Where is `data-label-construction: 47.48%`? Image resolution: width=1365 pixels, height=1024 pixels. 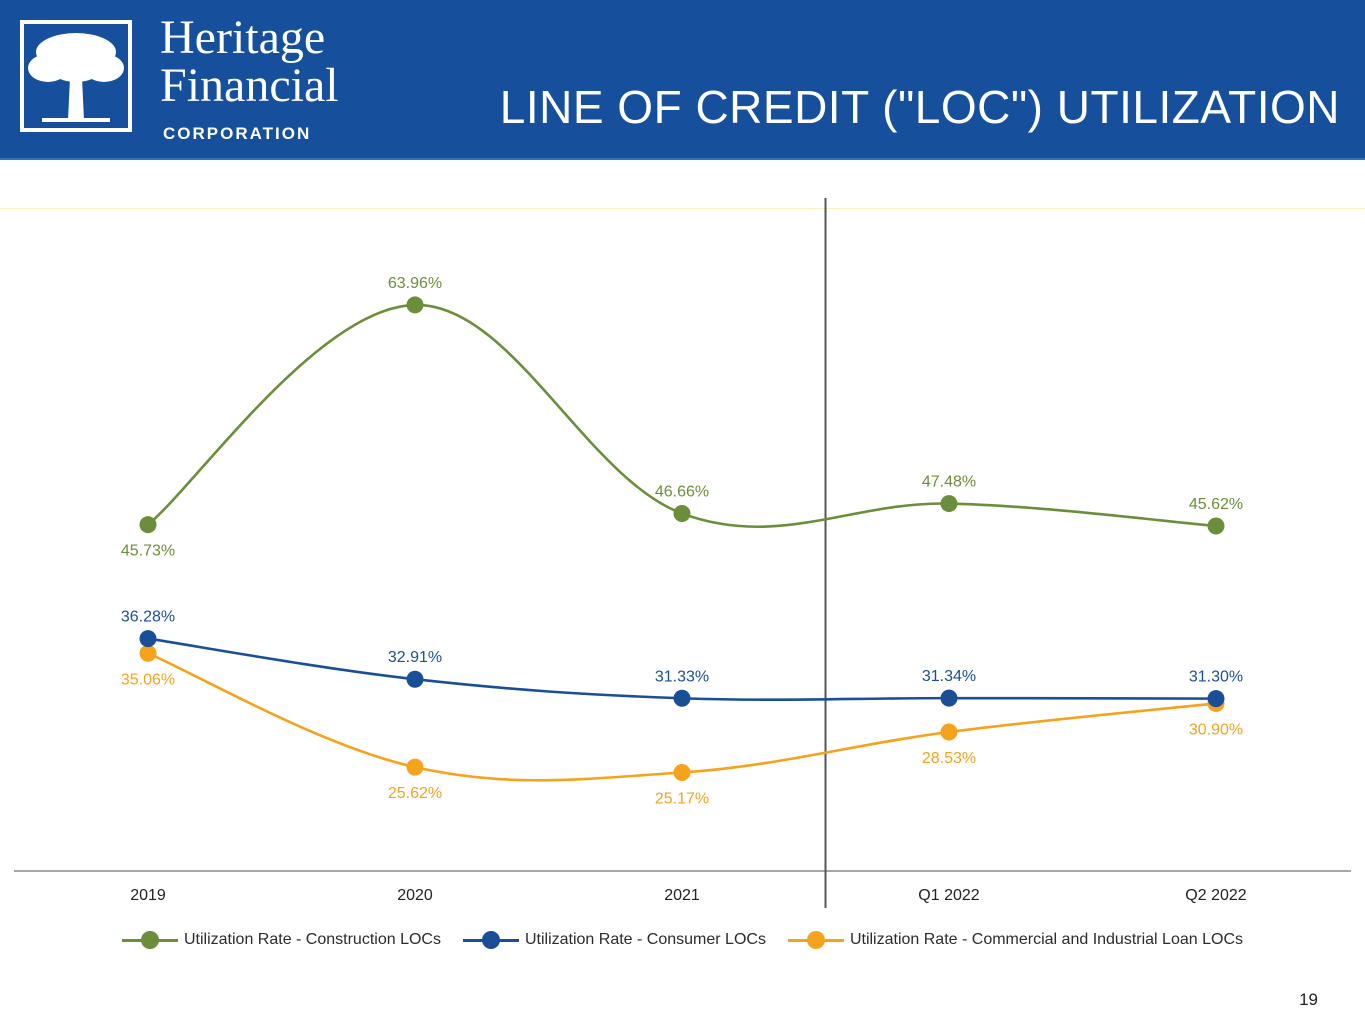
data-label-construction: 47.48% is located at coordinates (949, 482).